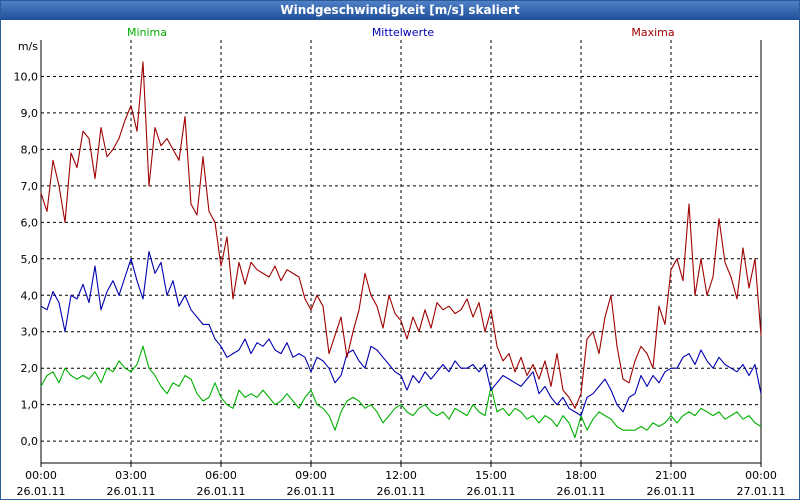  Describe the element at coordinates (652, 32) in the screenshot. I see `legend-label-maxima: Maxima` at that location.